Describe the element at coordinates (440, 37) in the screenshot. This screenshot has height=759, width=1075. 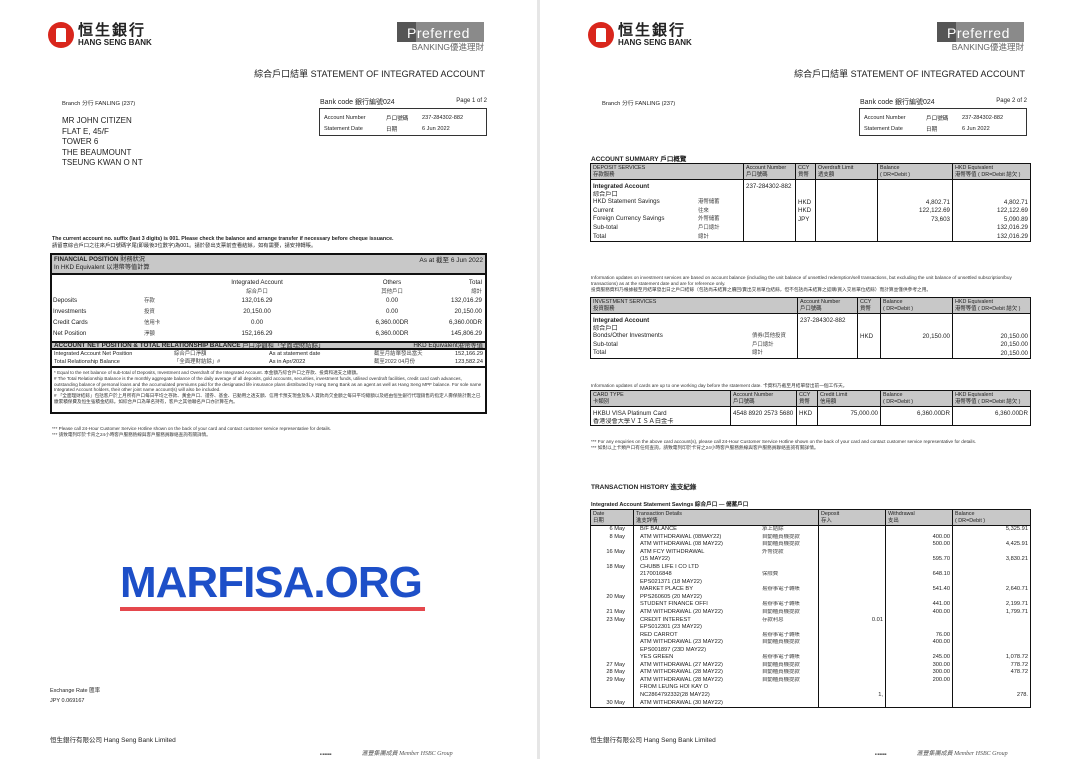
I see `preferred-banking-logo: Preferred BANKING優進理財` at that location.